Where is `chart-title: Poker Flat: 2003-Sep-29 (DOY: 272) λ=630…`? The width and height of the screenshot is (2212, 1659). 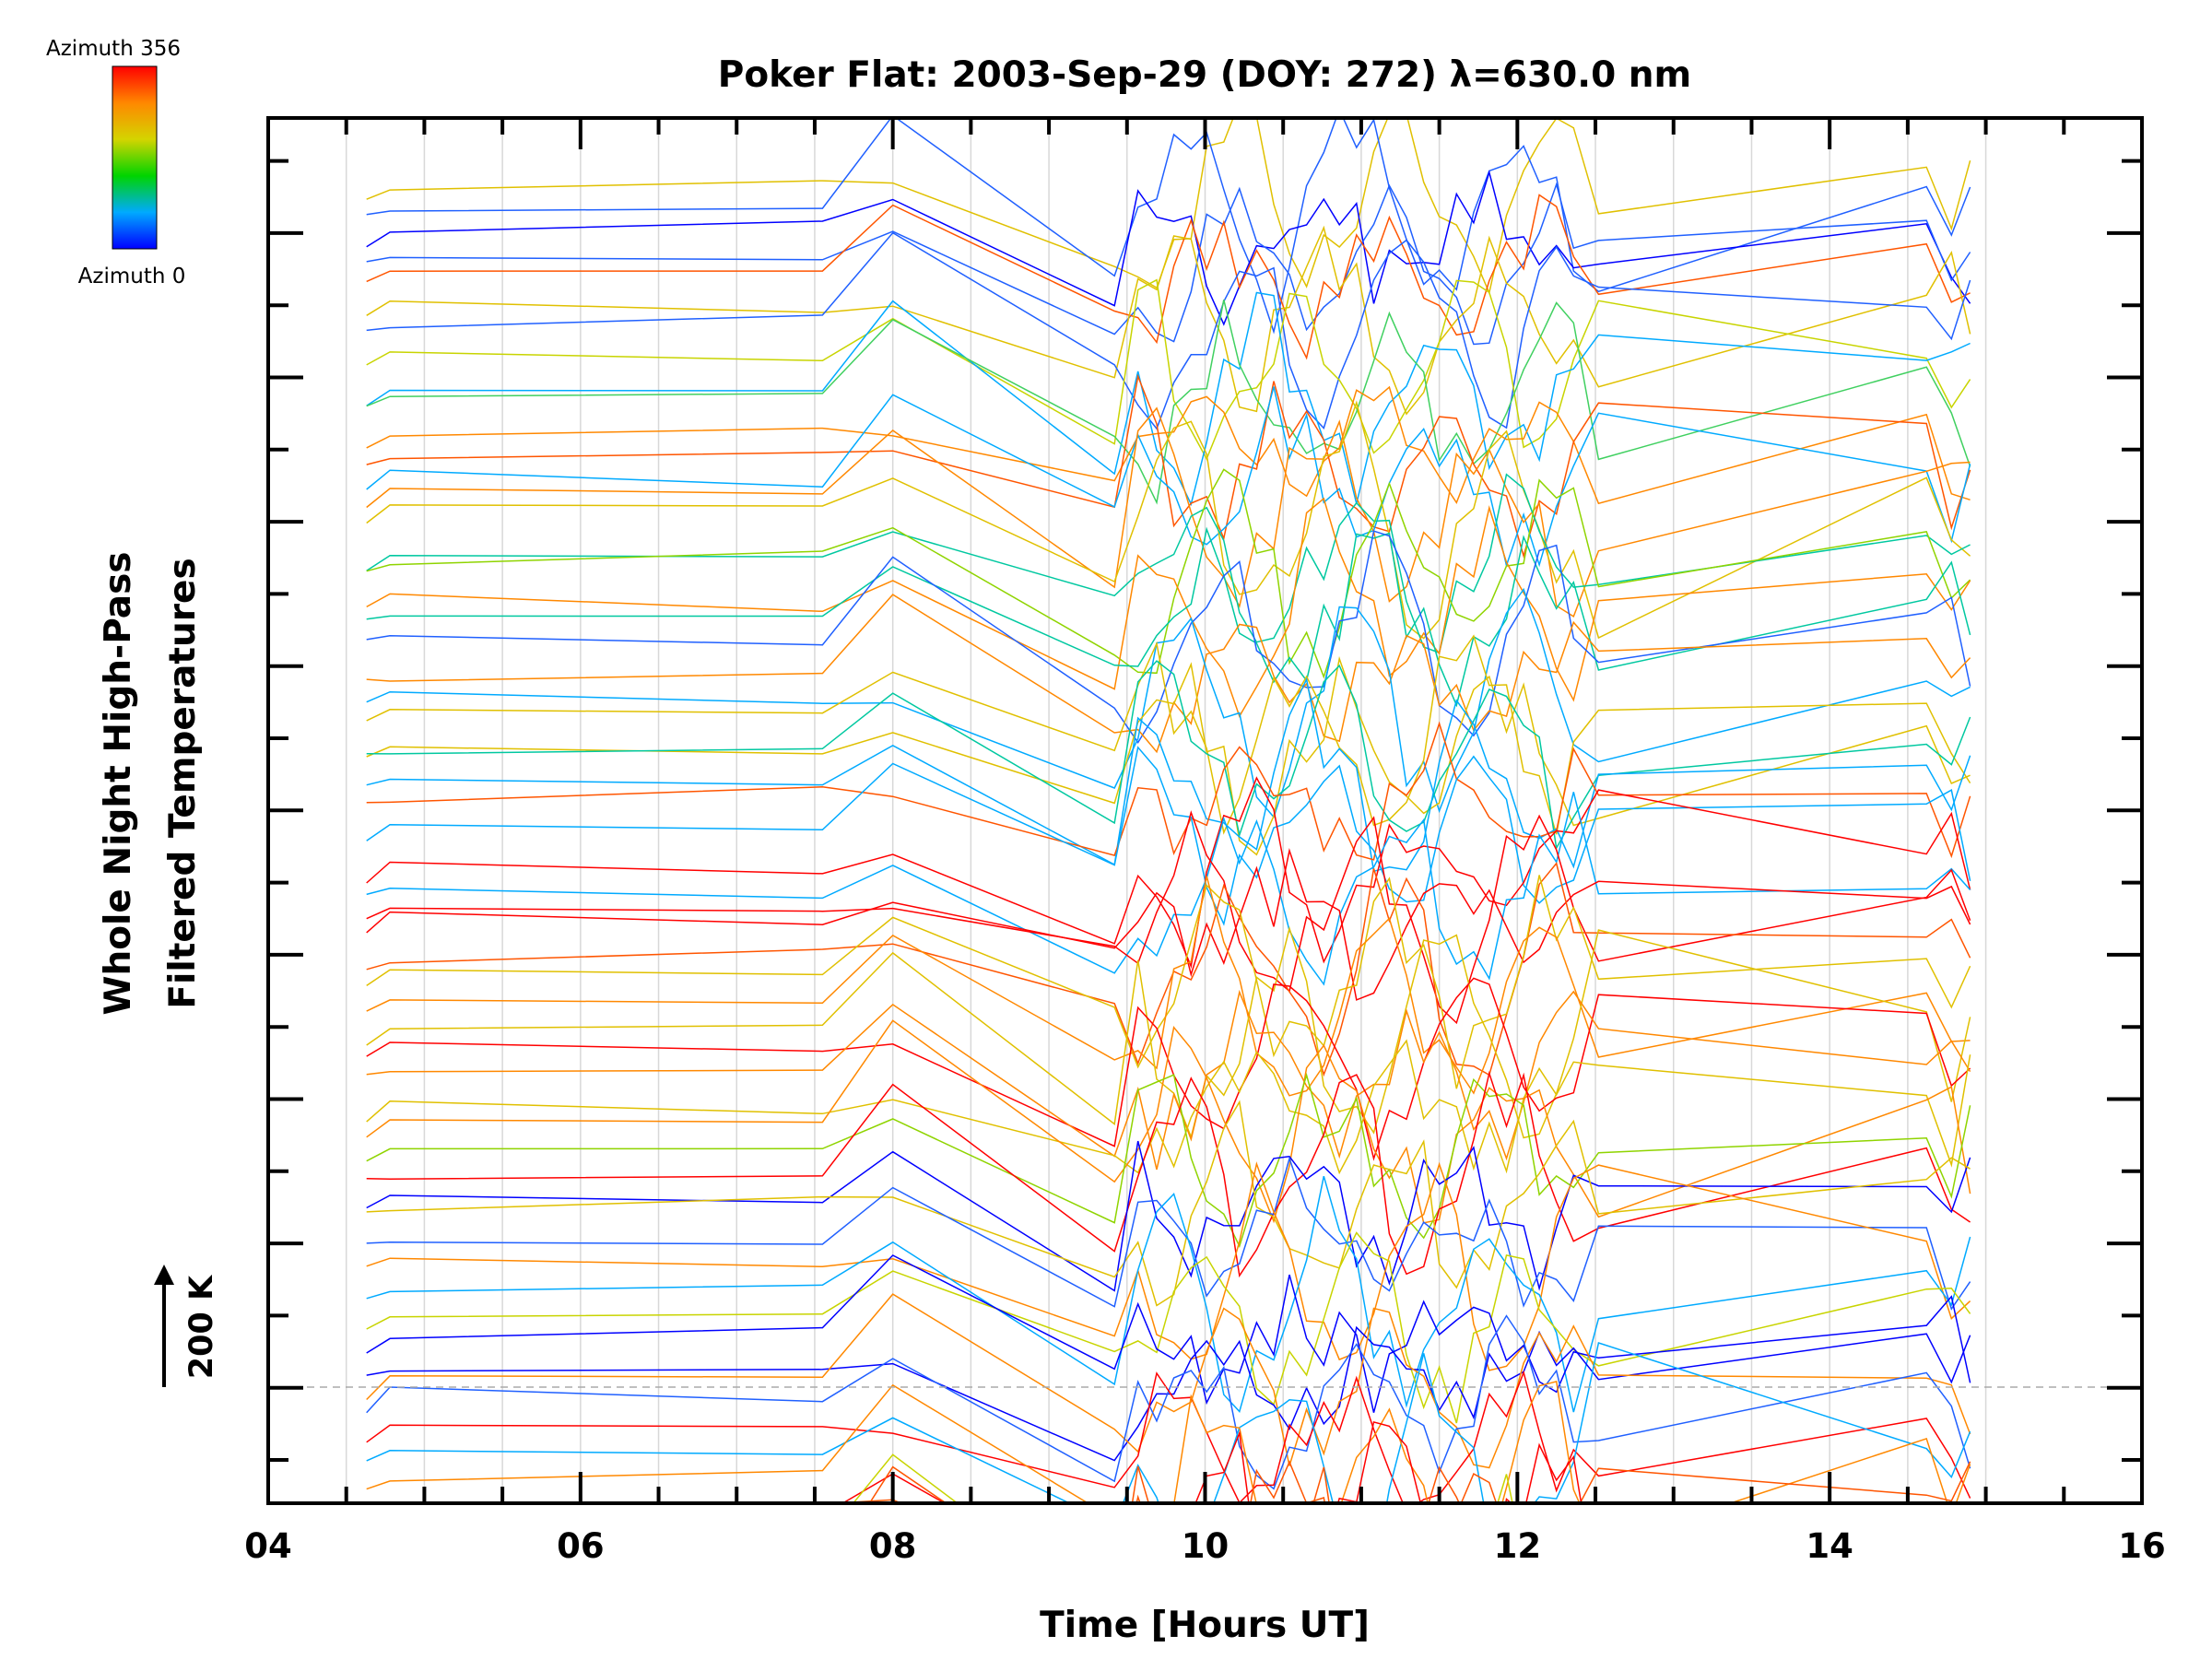
chart-title: Poker Flat: 2003-Sep-29 (DOY: 272) λ=630… is located at coordinates (1204, 75).